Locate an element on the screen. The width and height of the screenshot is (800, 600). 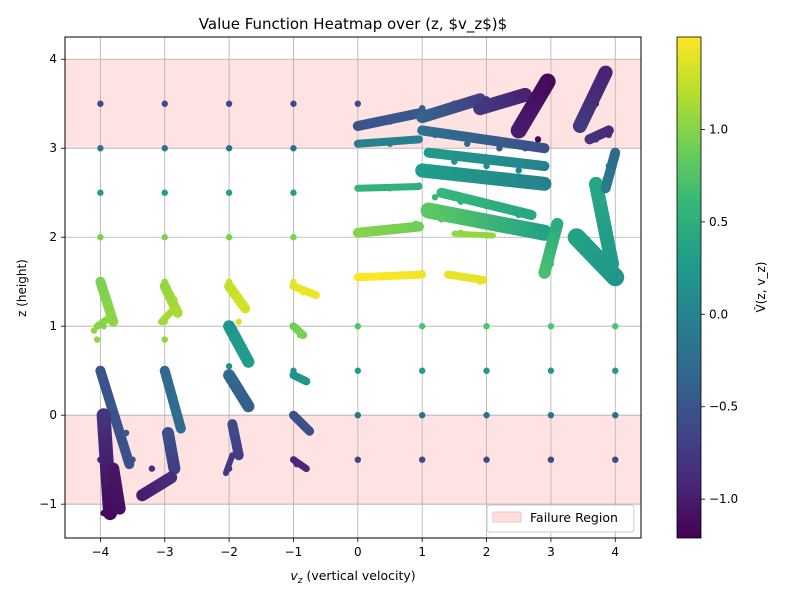
legend-label: Failure Region is located at coordinates (574, 517).